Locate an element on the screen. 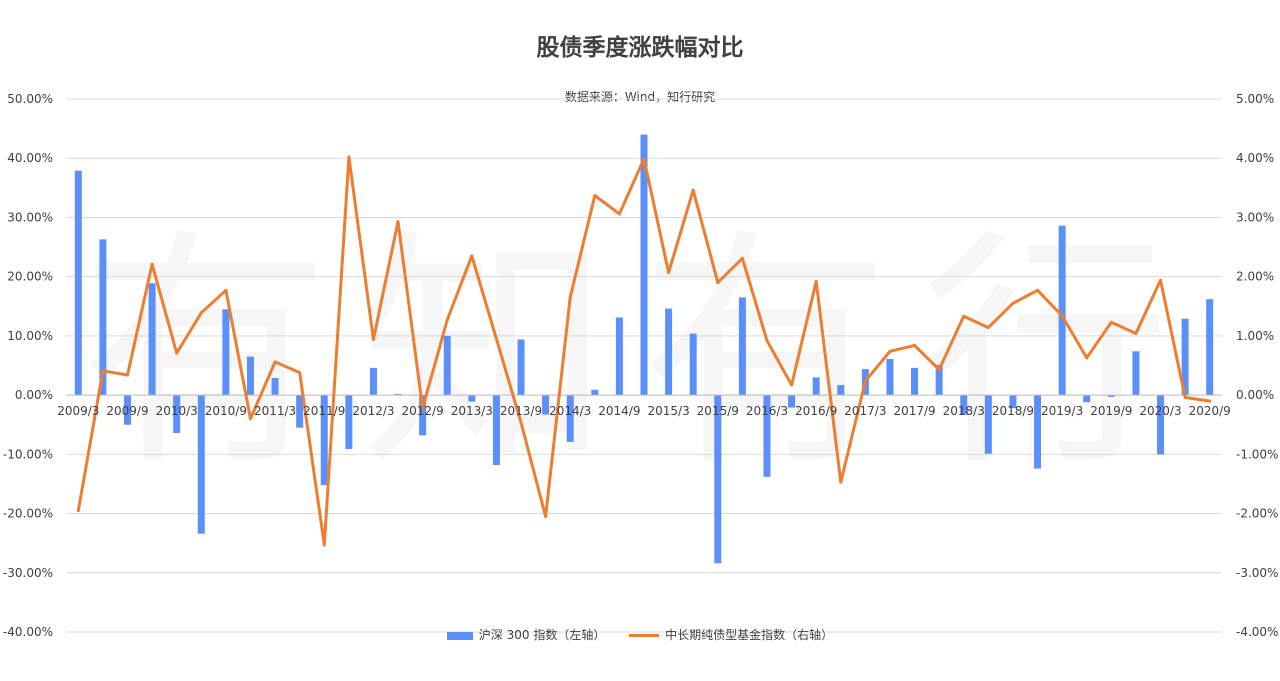 The height and width of the screenshot is (681, 1280). y-right-tick-label: 3.00% is located at coordinates (1255, 217).